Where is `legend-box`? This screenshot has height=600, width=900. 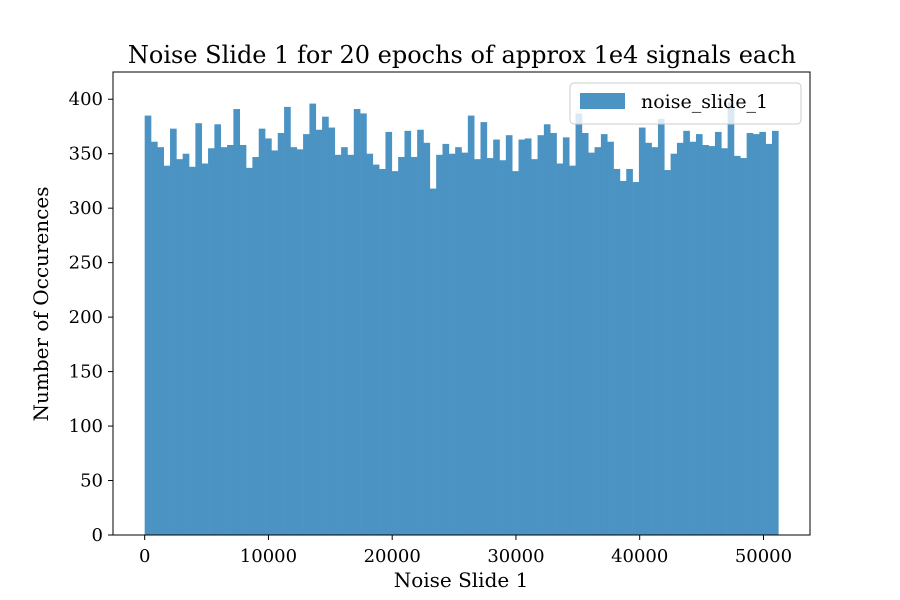
legend-box is located at coordinates (685, 103).